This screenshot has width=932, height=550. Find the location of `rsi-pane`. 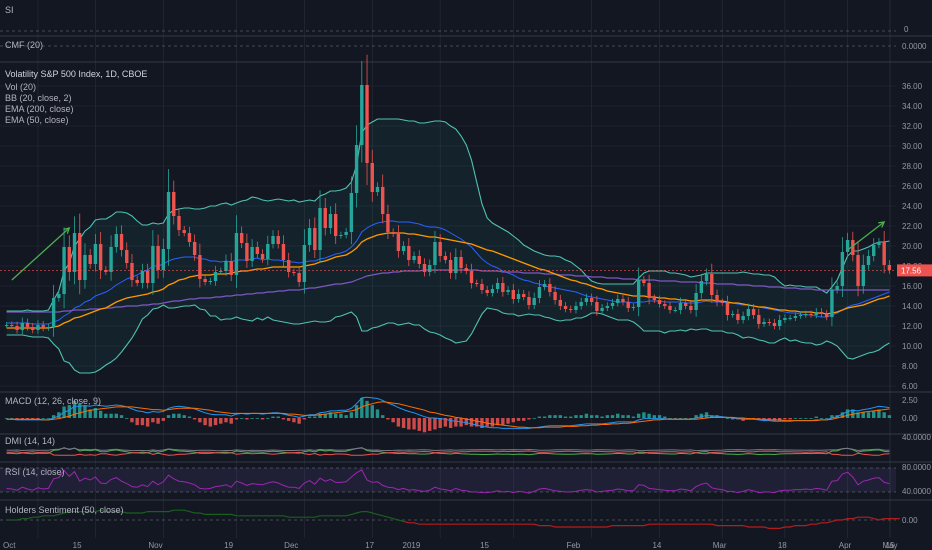

rsi-pane is located at coordinates (448, 480).